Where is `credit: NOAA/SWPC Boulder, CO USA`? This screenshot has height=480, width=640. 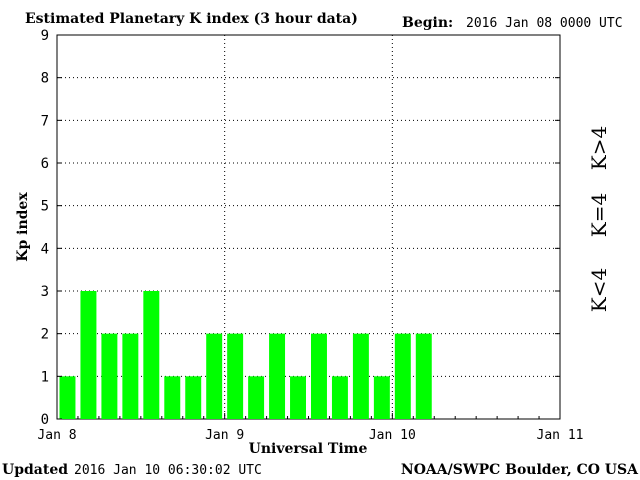 credit: NOAA/SWPC Boulder, CO USA is located at coordinates (520, 470).